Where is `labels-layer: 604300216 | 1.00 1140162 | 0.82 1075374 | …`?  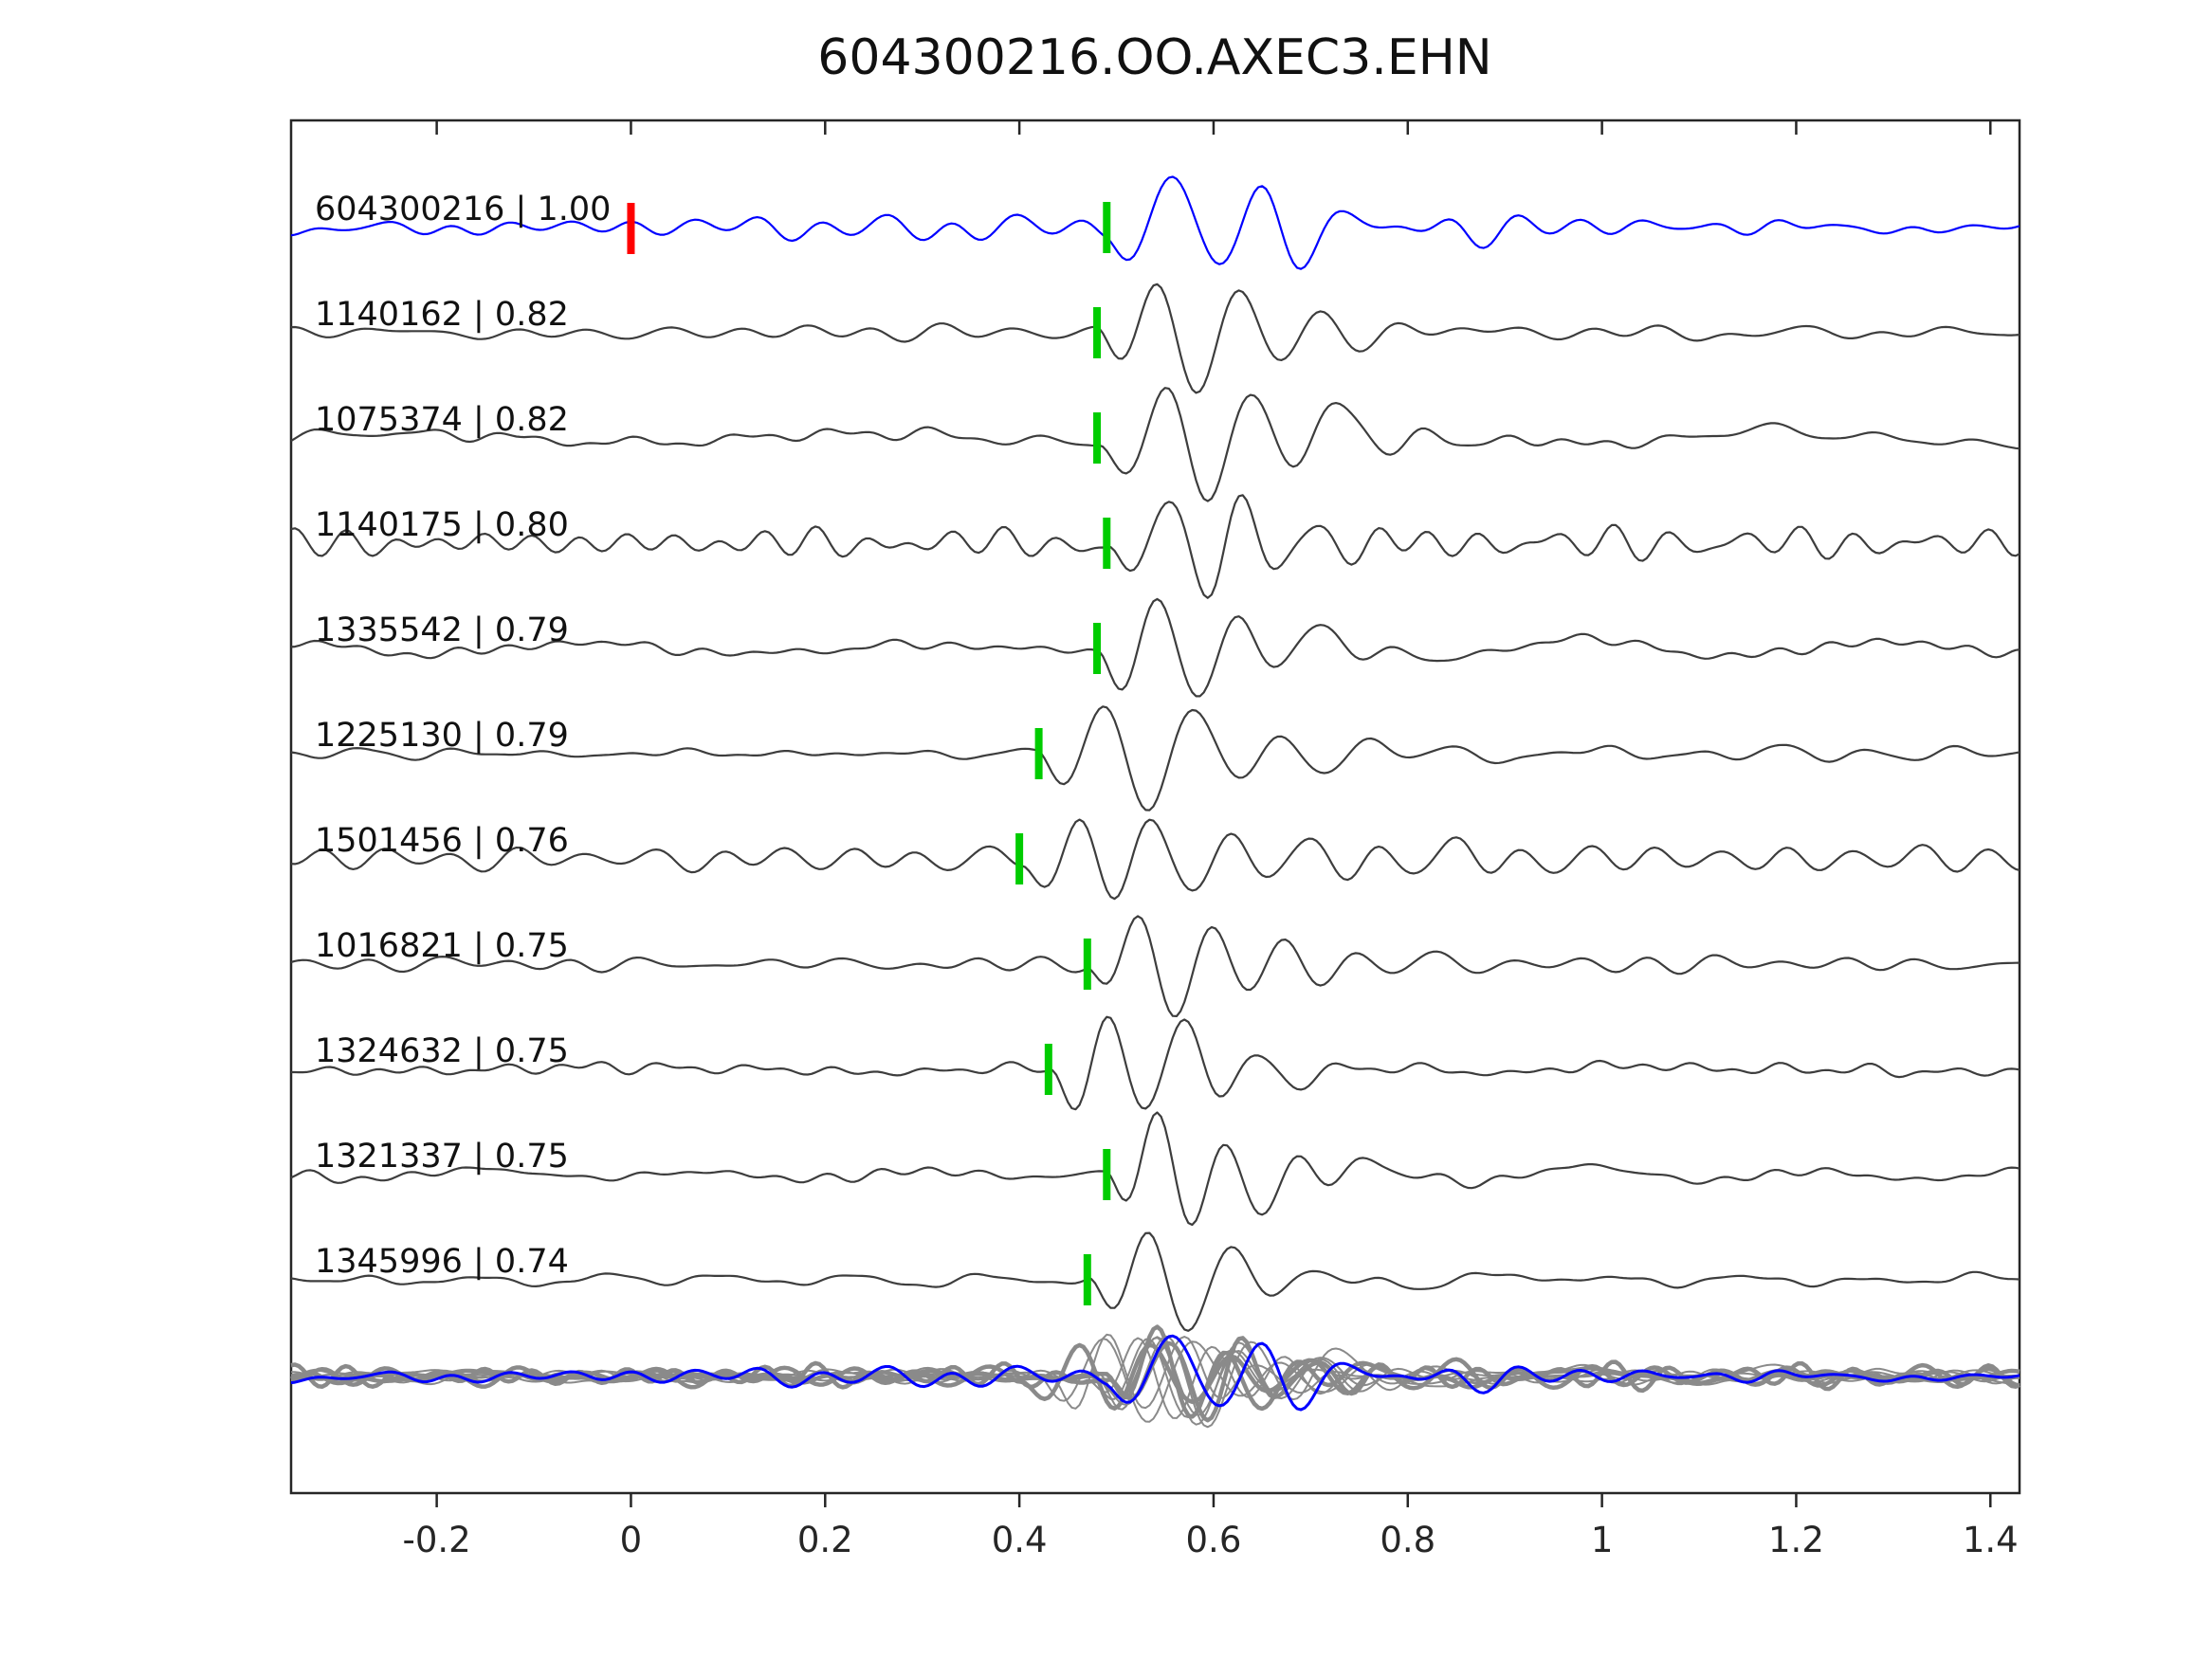 labels-layer: 604300216 | 1.00 1140162 | 0.82 1075374 | … is located at coordinates (463, 736).